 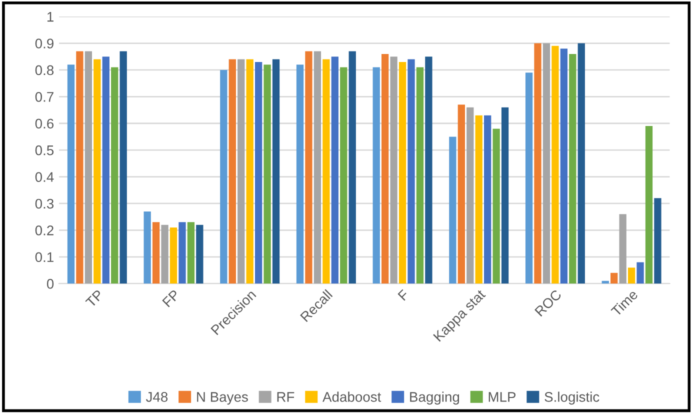 What do you see at coordinates (44, 70) in the screenshot?
I see `y-tick-label: 0.8` at bounding box center [44, 70].